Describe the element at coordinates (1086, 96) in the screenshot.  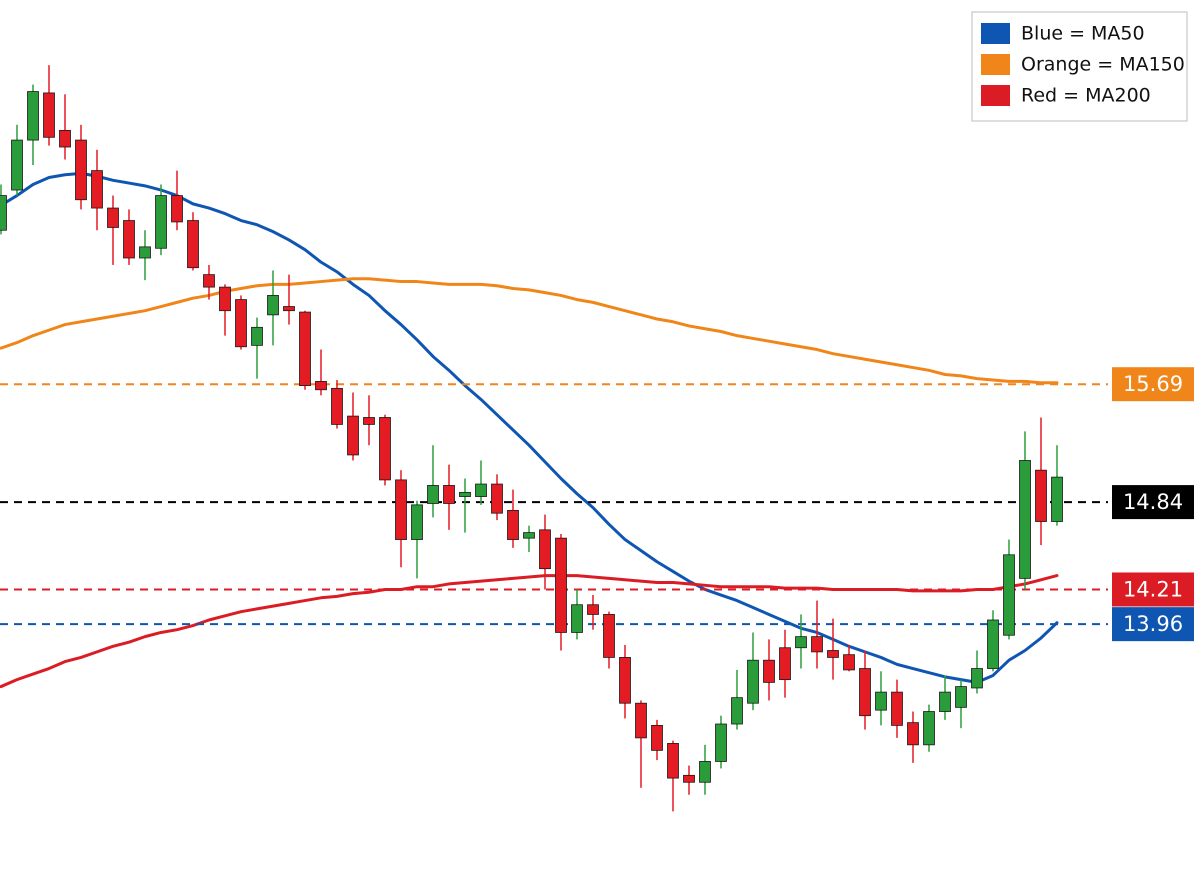
I see `legend-label: Red = MA200` at that location.